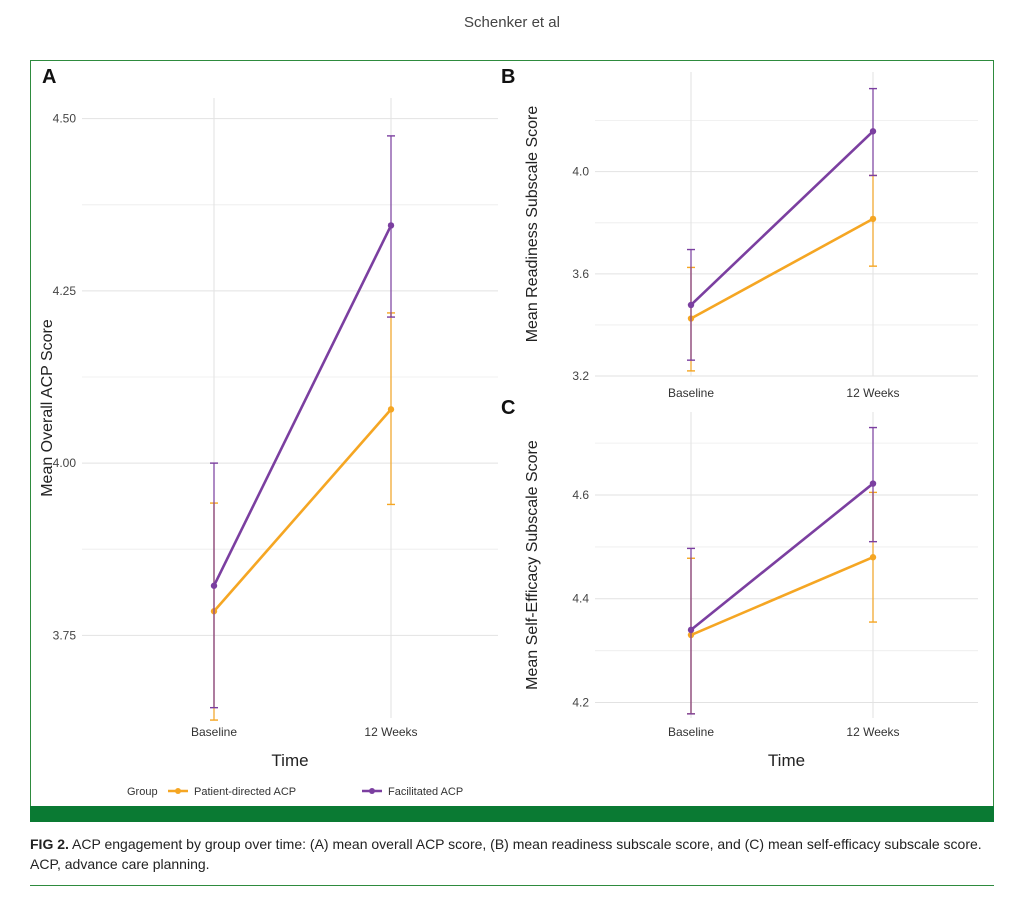  Describe the element at coordinates (580, 172) in the screenshot. I see `y-tick-label: 4.0` at that location.